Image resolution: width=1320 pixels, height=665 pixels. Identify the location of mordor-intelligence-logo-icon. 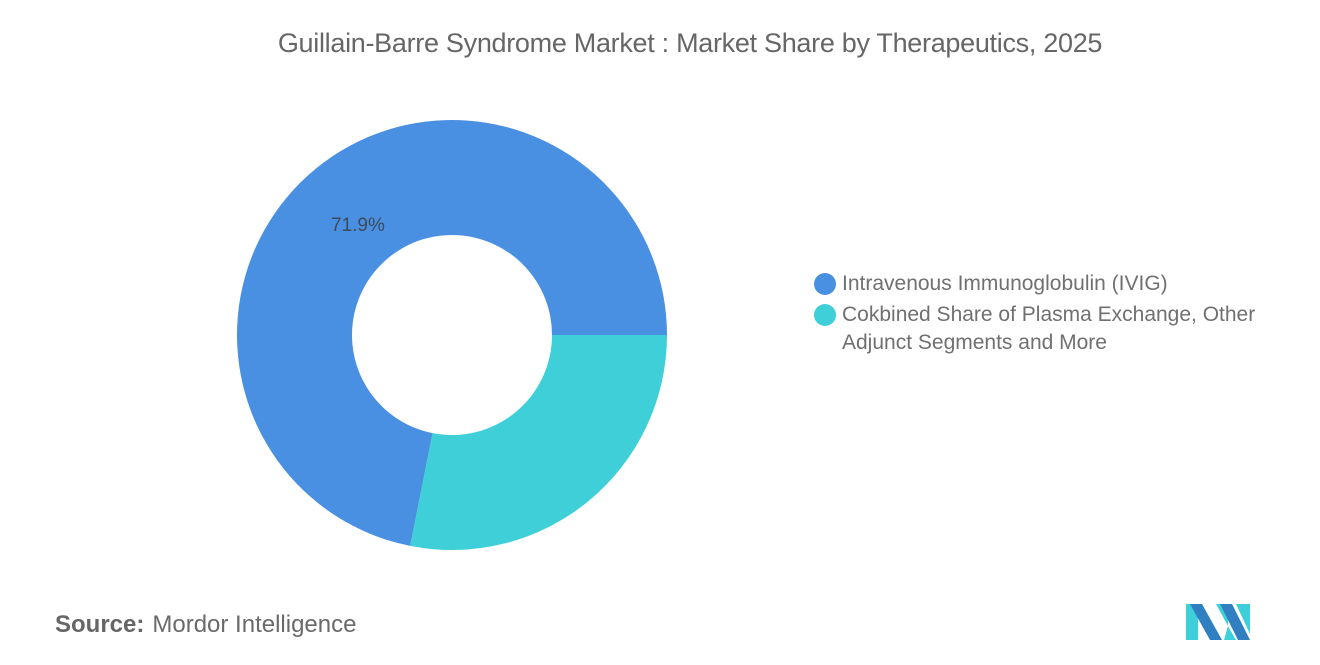
(1218, 622).